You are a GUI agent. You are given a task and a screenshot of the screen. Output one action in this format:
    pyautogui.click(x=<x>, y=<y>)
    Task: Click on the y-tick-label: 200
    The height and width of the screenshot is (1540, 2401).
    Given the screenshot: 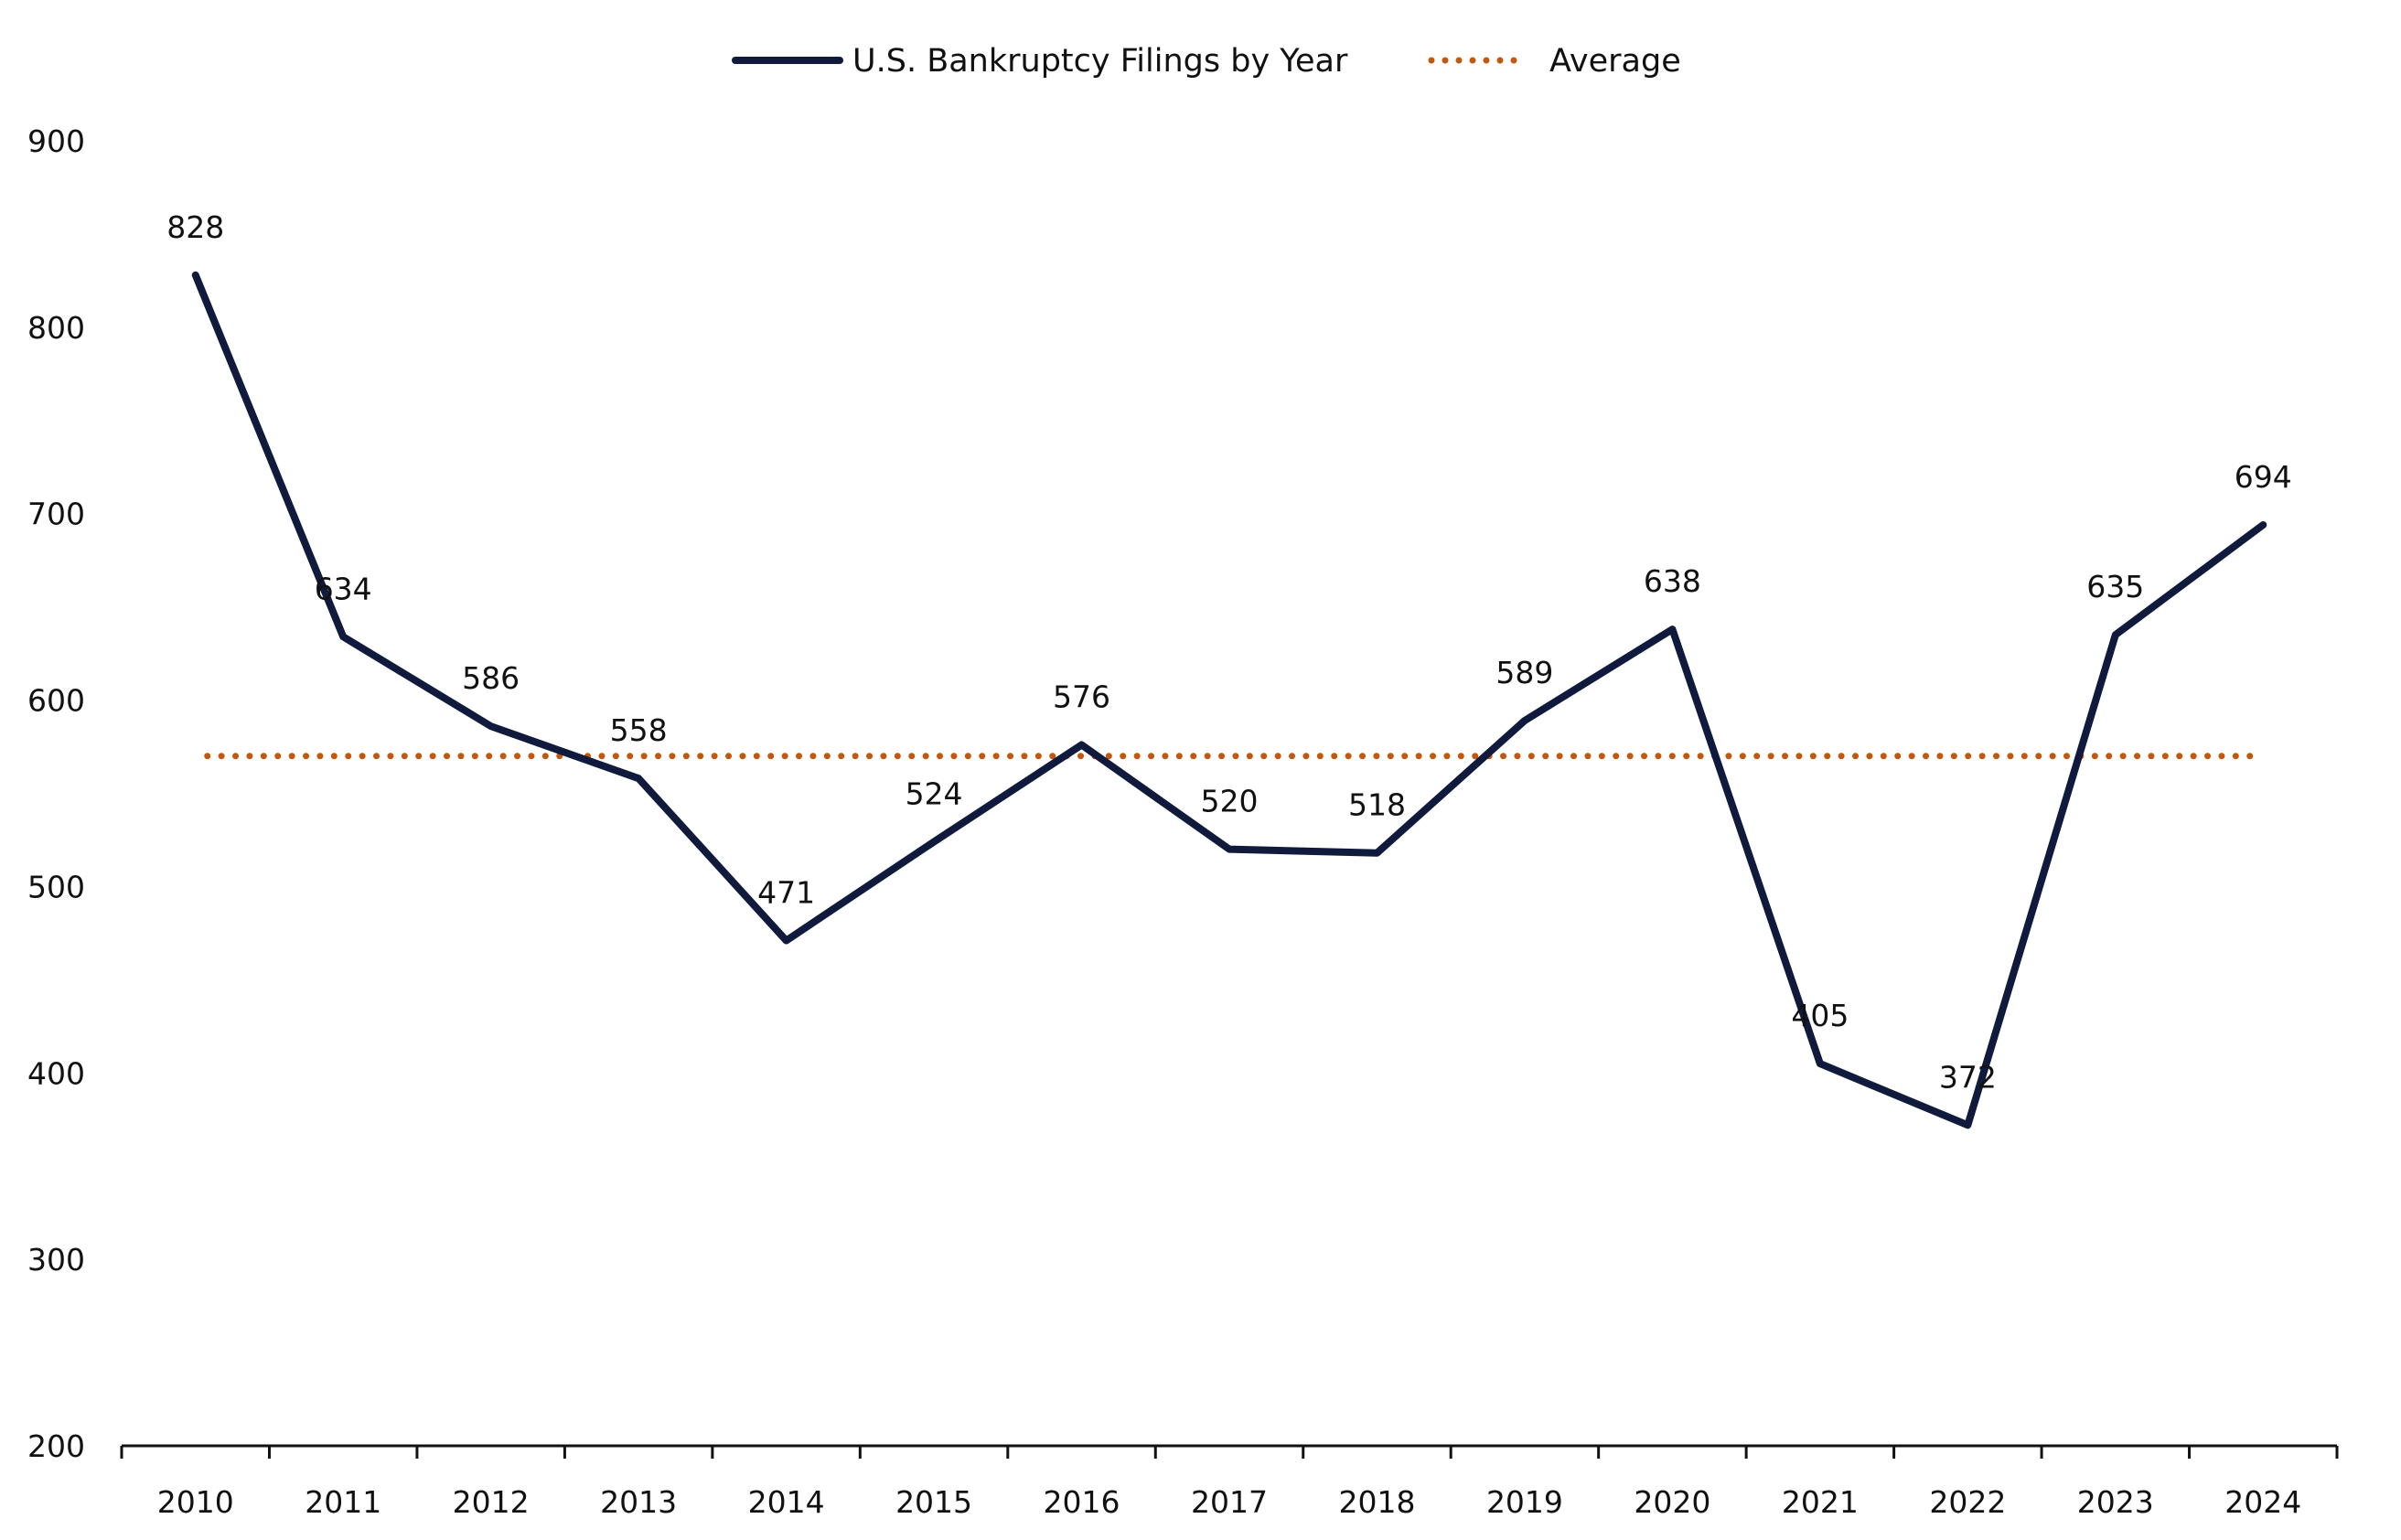 What is the action you would take?
    pyautogui.click(x=56, y=1446)
    